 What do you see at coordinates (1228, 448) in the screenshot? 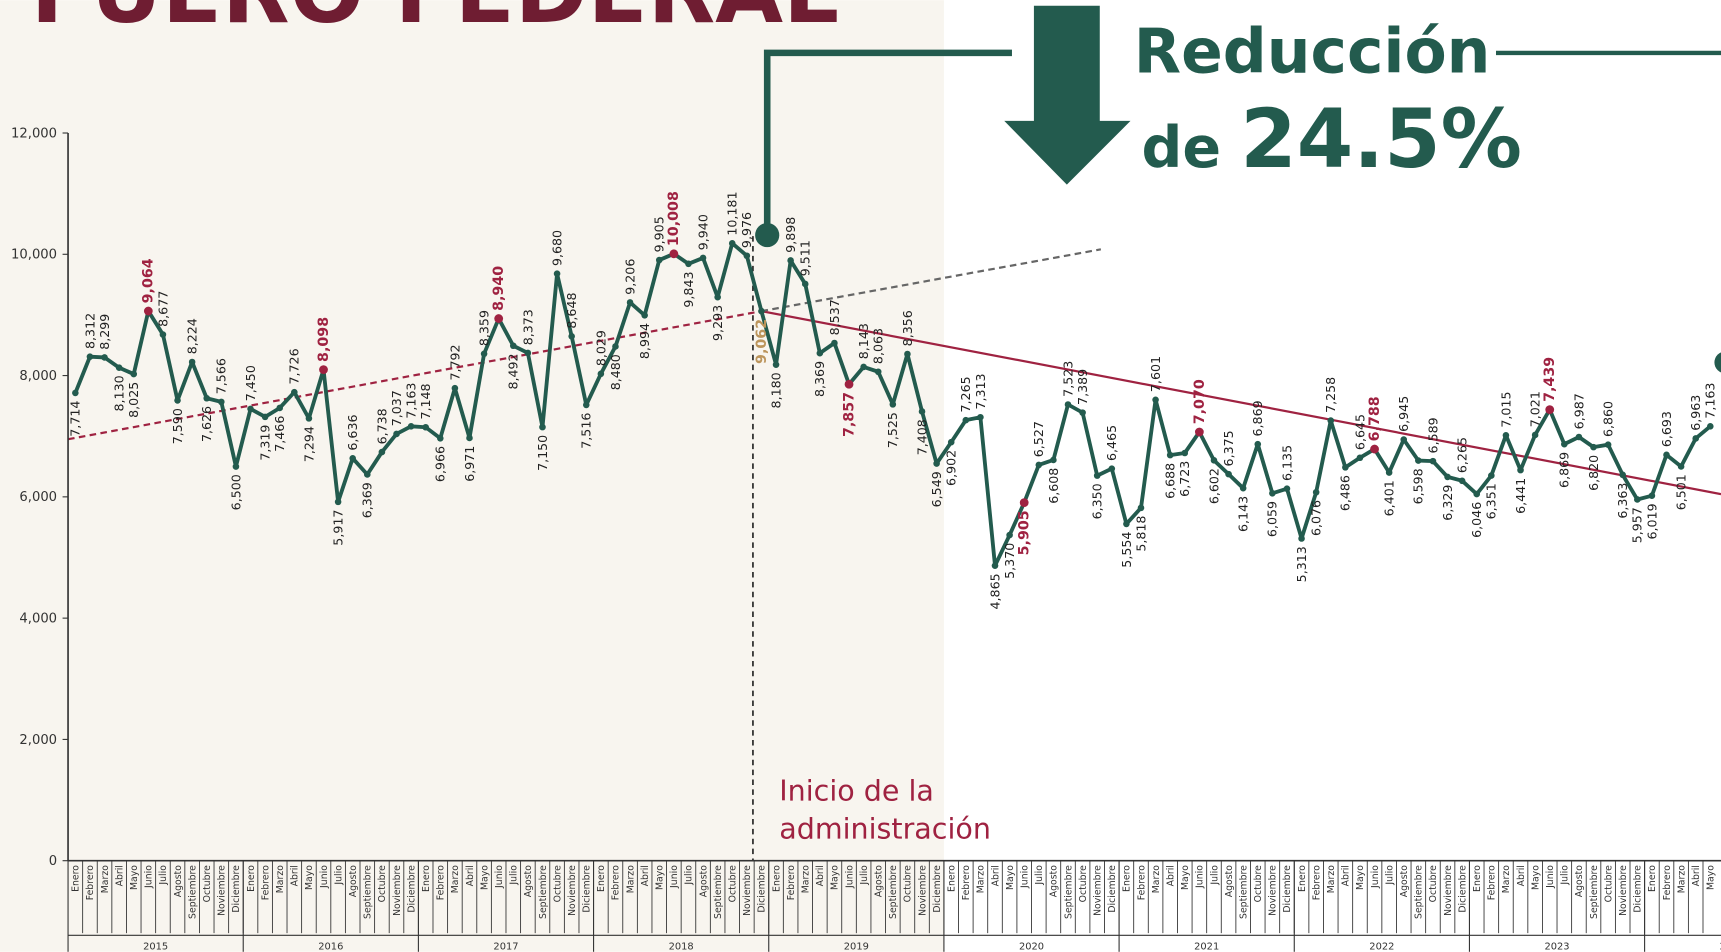
I see `data-label: 6,375` at bounding box center [1228, 448].